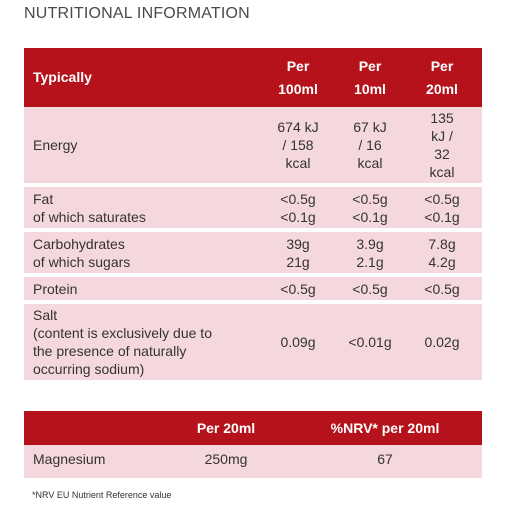 This screenshot has height=507, width=507. Describe the element at coordinates (94, 428) in the screenshot. I see `mineral-header-label` at that location.